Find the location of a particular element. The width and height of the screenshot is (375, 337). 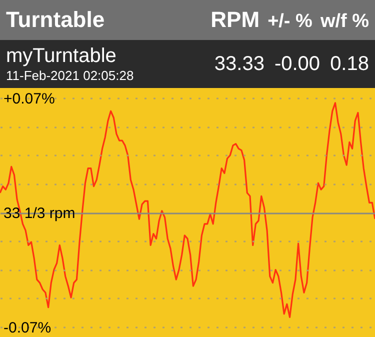

text: 11-Feb-2021 02:05:28 is located at coordinates (70, 75).